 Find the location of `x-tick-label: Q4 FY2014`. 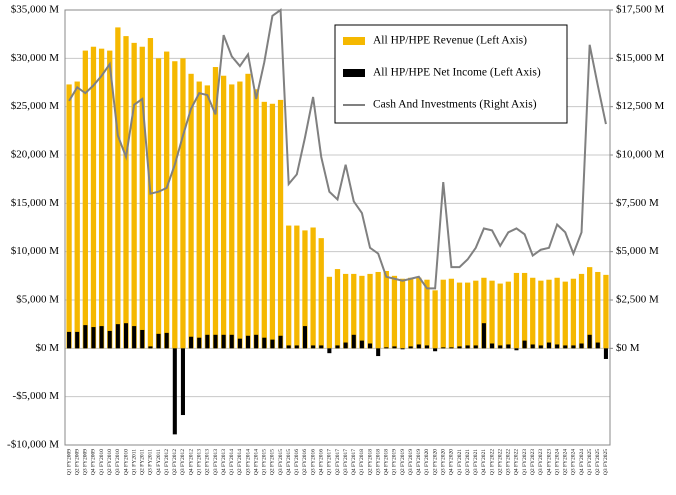

x-tick-label: Q4 FY2014 is located at coordinates (256, 462).